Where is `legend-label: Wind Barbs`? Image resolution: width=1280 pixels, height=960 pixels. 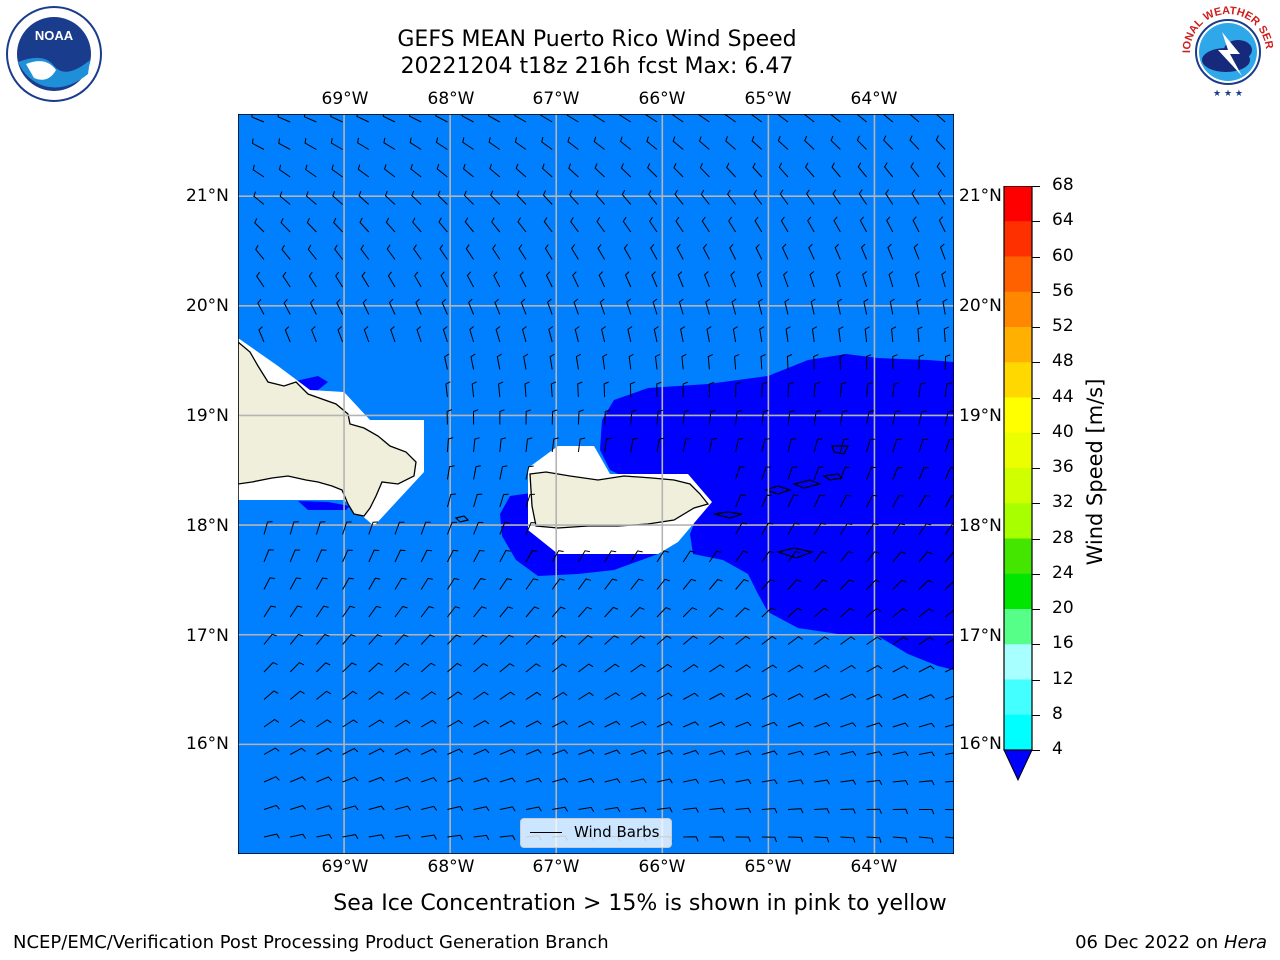
legend-label: Wind Barbs is located at coordinates (617, 832).